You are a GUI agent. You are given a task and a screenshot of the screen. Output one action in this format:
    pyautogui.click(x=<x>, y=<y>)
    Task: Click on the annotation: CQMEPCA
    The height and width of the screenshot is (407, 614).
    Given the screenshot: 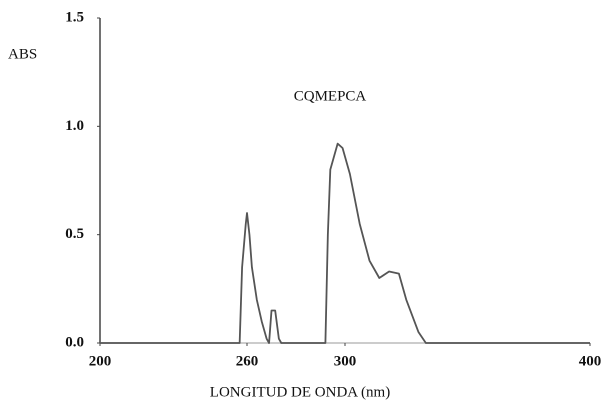 What is the action you would take?
    pyautogui.click(x=330, y=96)
    